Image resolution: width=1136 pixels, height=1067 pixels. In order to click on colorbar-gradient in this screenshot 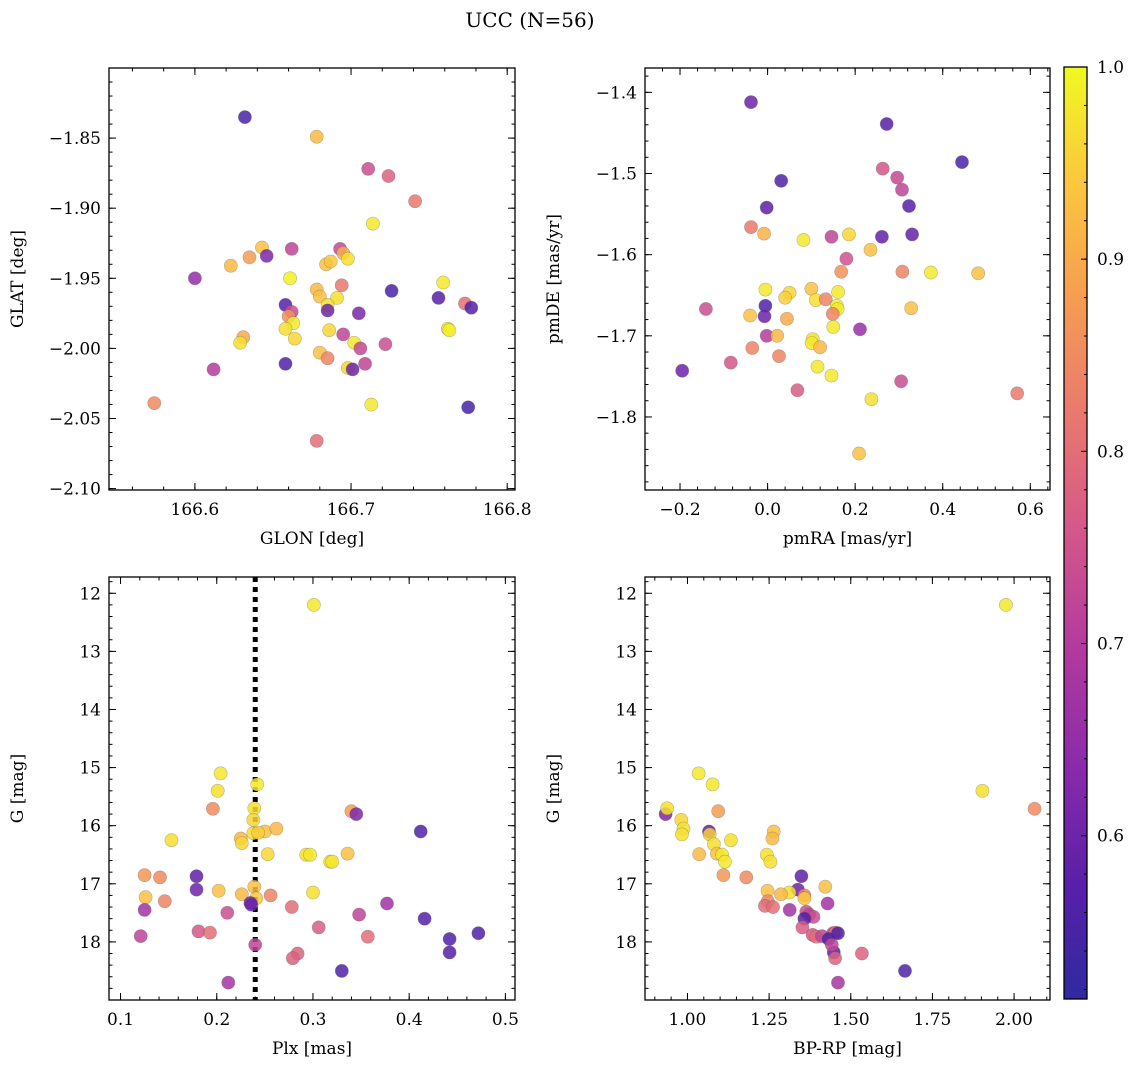, I will do `click(1075, 533)`.